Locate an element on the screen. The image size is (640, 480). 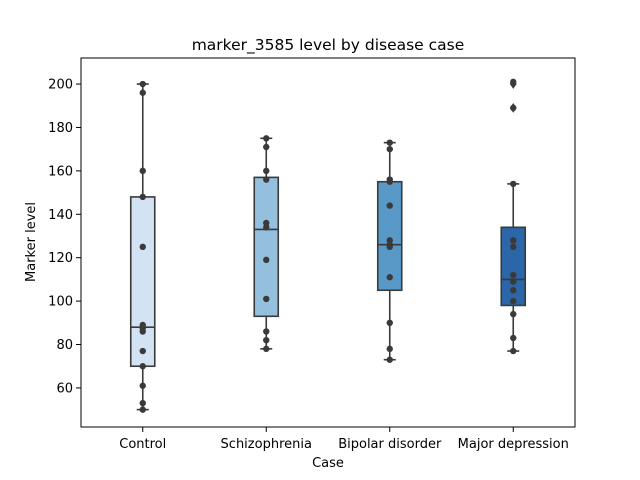
points-major-depression is located at coordinates (513, 216).